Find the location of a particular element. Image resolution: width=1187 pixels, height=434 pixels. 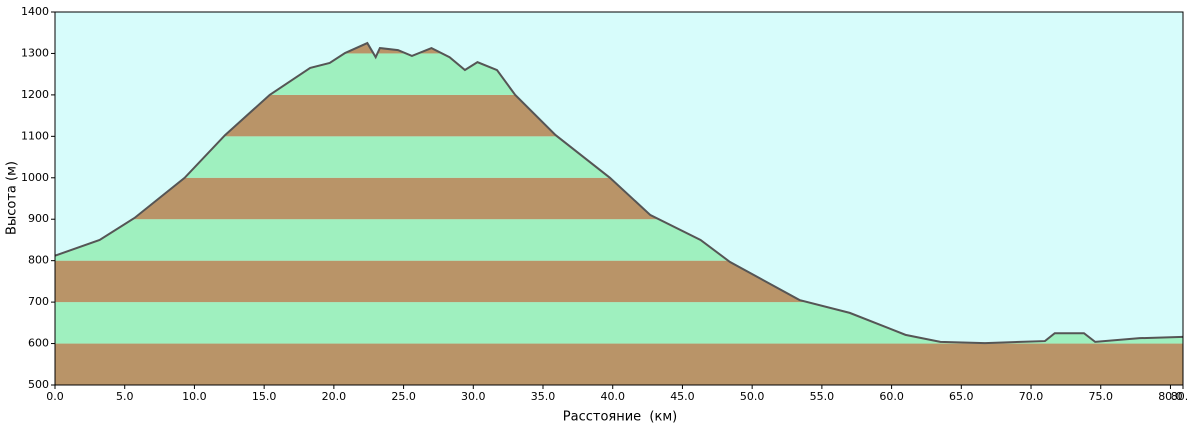

band is located at coordinates (619, 364).